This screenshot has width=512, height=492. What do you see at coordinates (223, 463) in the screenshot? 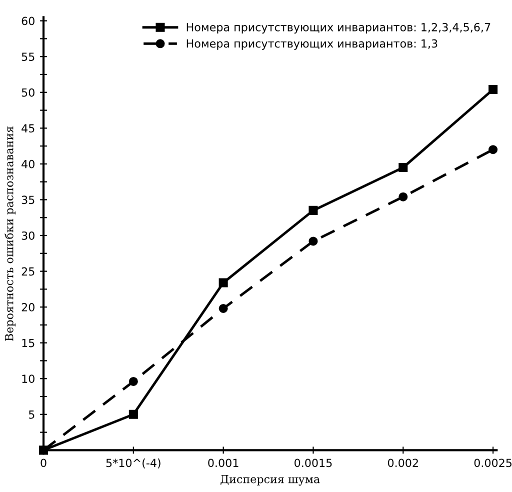
I see `x-tick-label: 0.001` at bounding box center [223, 463].